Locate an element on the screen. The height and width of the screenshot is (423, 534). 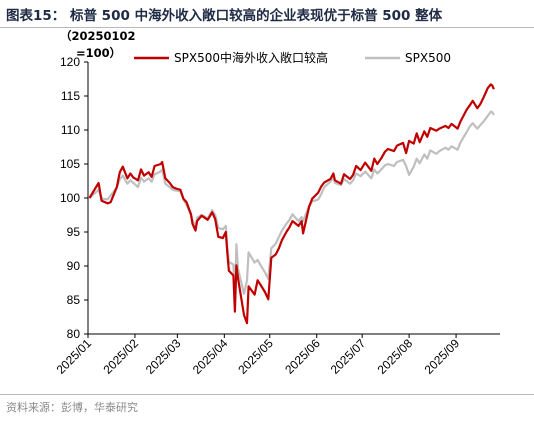
source-divider is located at coordinates (267, 394).